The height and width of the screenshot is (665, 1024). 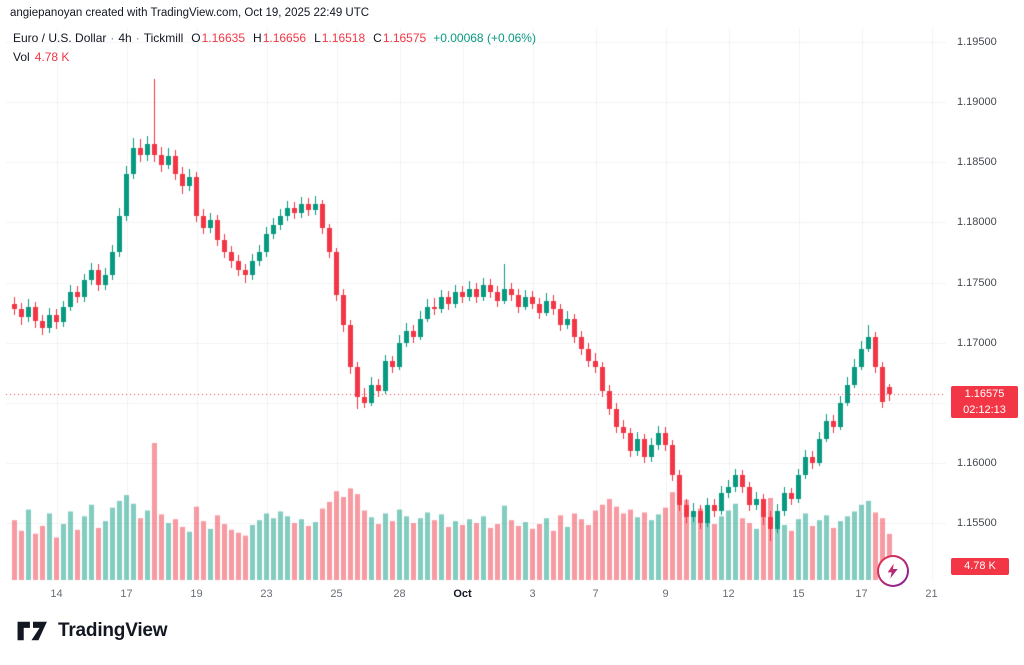 What do you see at coordinates (274, 57) in the screenshot?
I see `volume-legend-row: Vol 4.78 K` at bounding box center [274, 57].